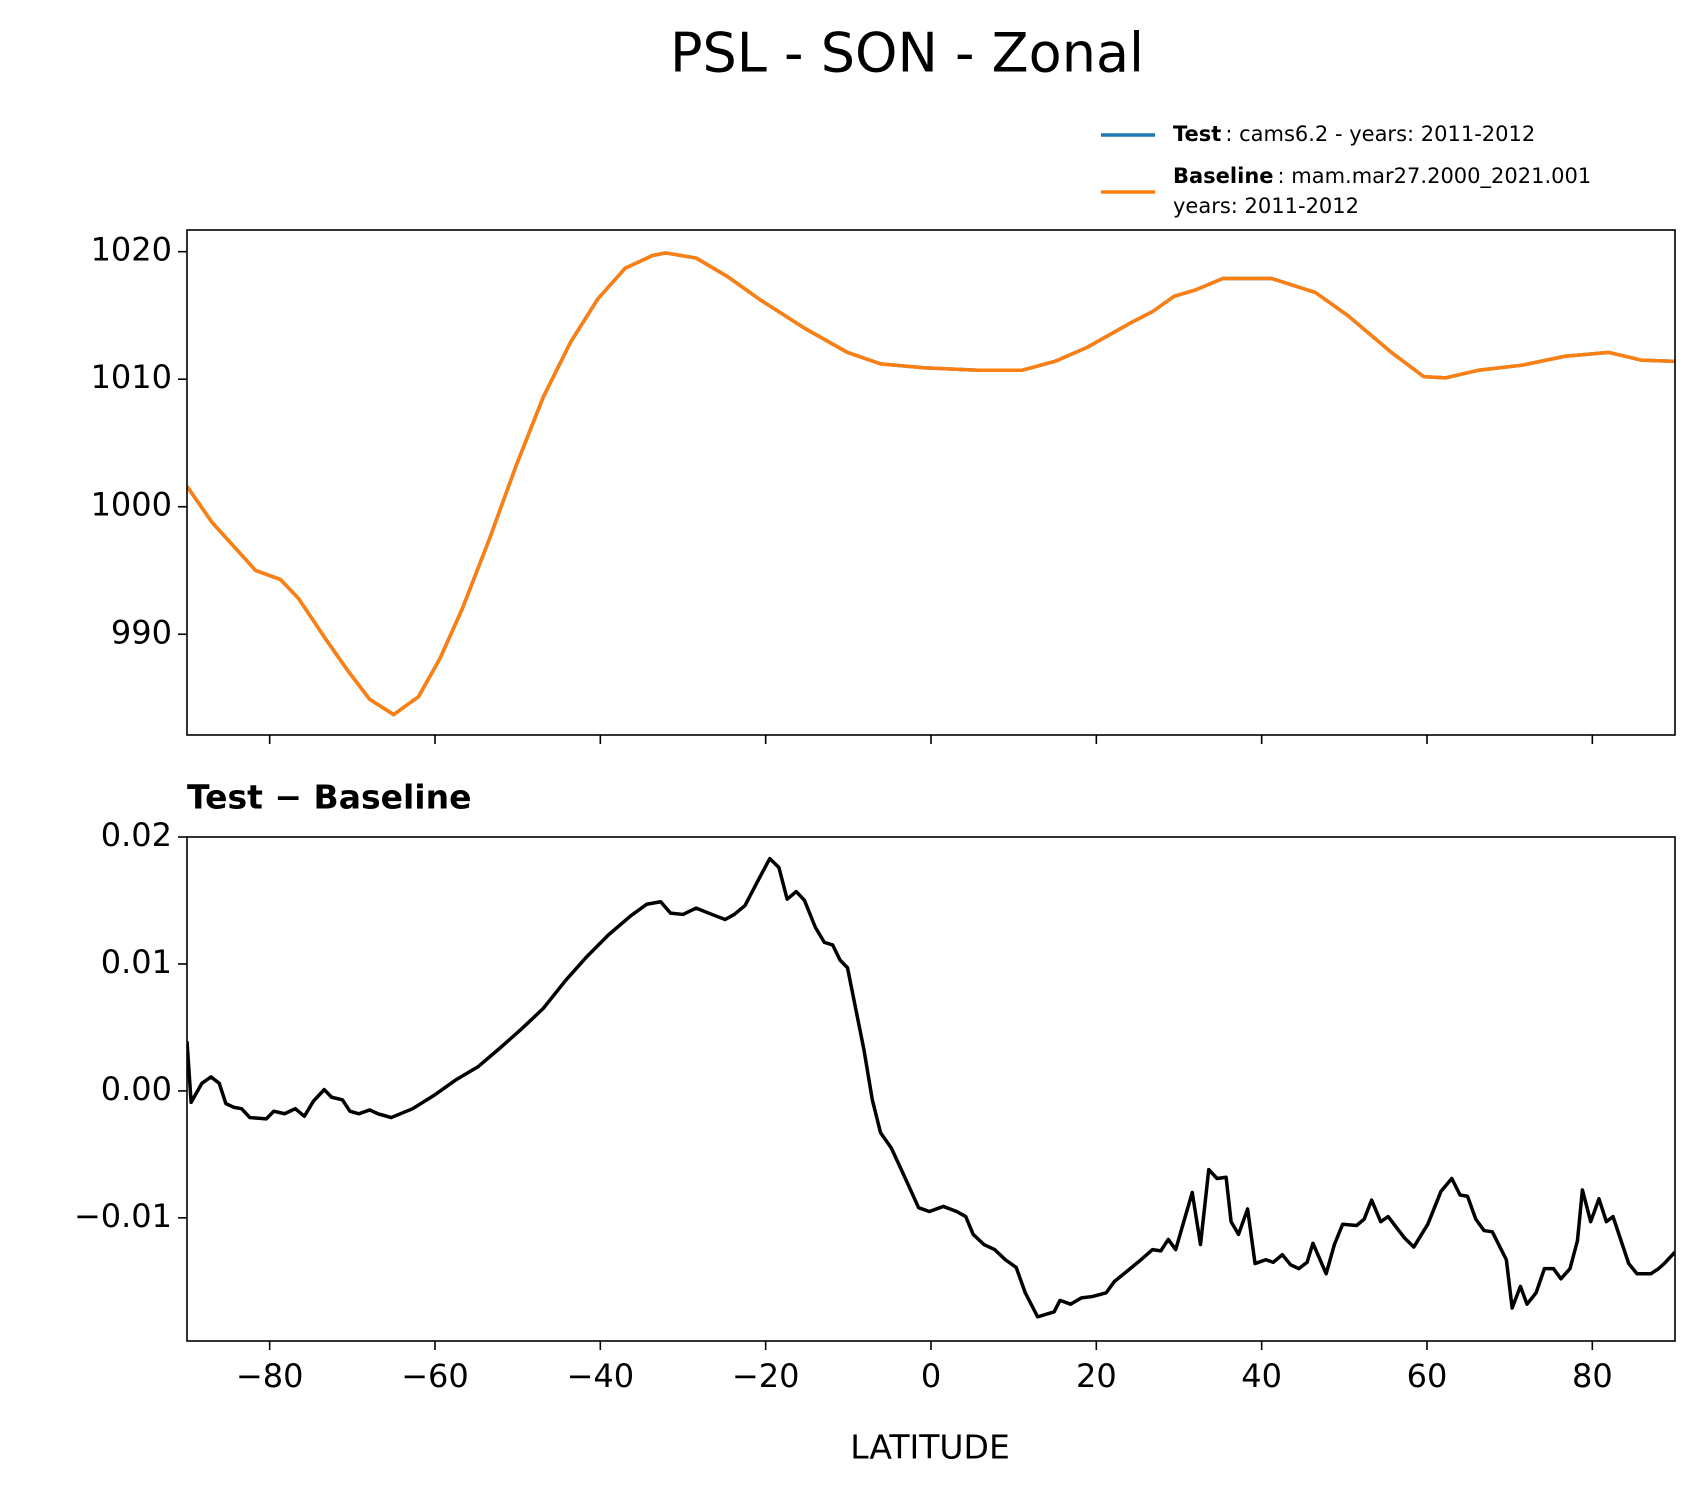  I want to click on x-axis-label: LATITUDE, so click(930, 1447).